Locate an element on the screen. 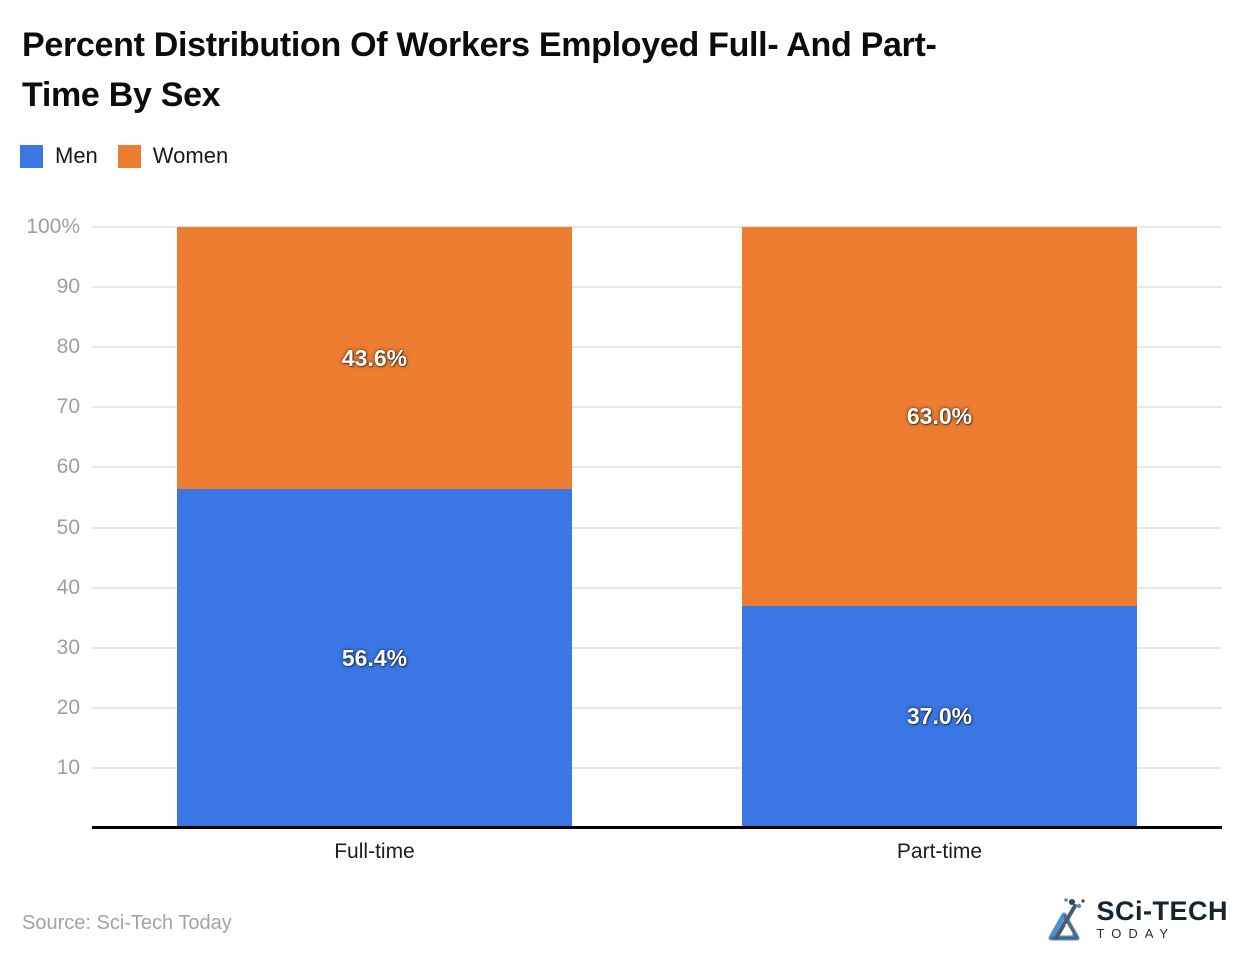 The height and width of the screenshot is (960, 1240). segment-women-part-time: 63.0% is located at coordinates (939, 416).